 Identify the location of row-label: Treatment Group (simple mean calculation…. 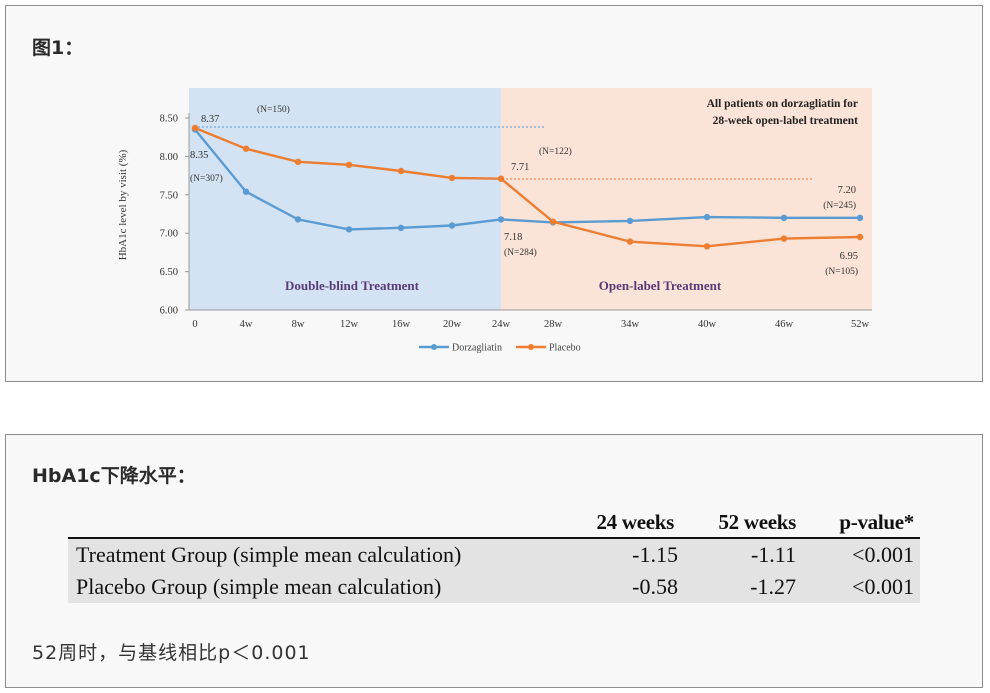
(269, 554).